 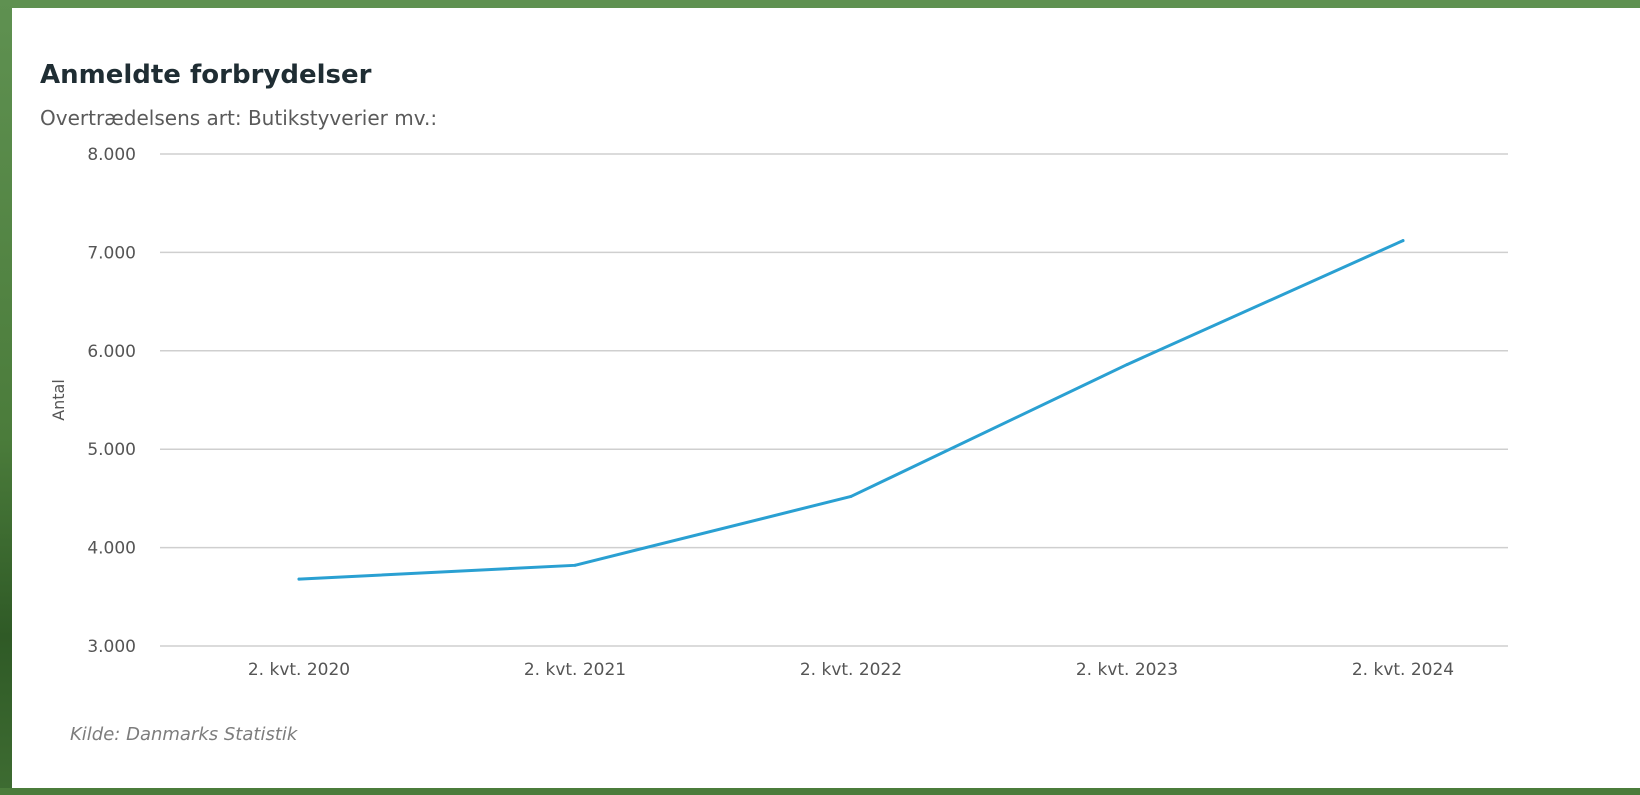 I want to click on x-tick-label: 2. kvt. 2021, so click(x=575, y=670).